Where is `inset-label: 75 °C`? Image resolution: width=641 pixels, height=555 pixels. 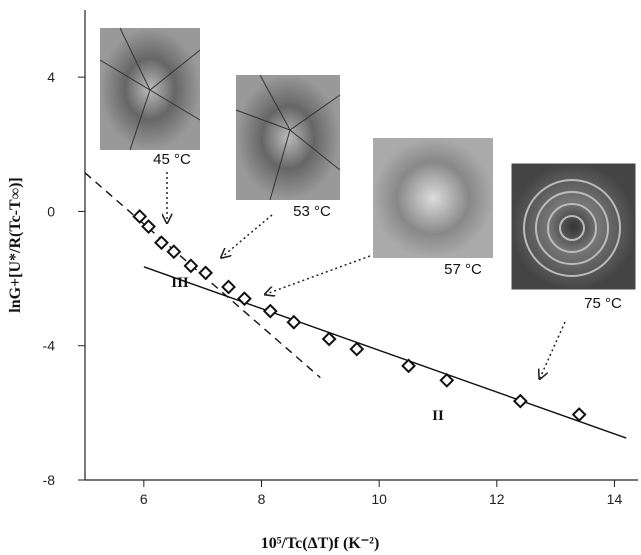
inset-label: 75 °C is located at coordinates (603, 303).